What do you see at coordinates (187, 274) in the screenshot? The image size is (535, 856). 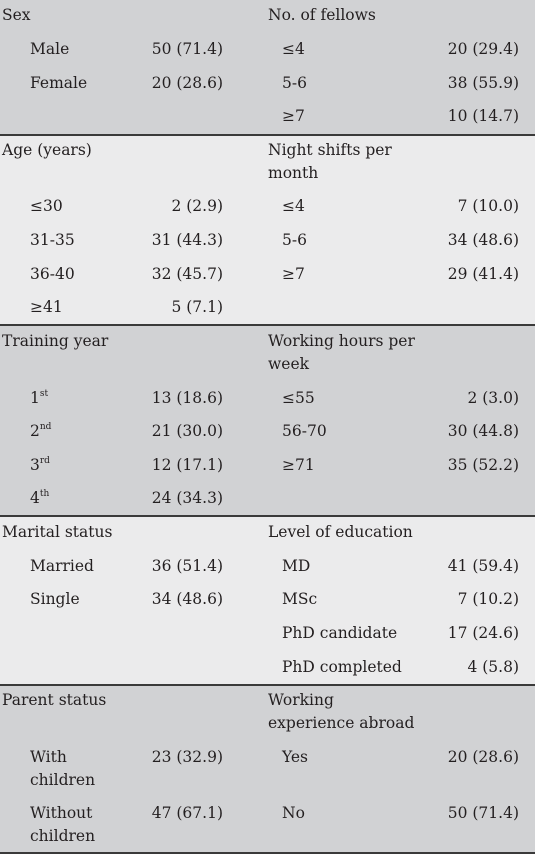 I see `row-value: 32 (45.7)` at bounding box center [187, 274].